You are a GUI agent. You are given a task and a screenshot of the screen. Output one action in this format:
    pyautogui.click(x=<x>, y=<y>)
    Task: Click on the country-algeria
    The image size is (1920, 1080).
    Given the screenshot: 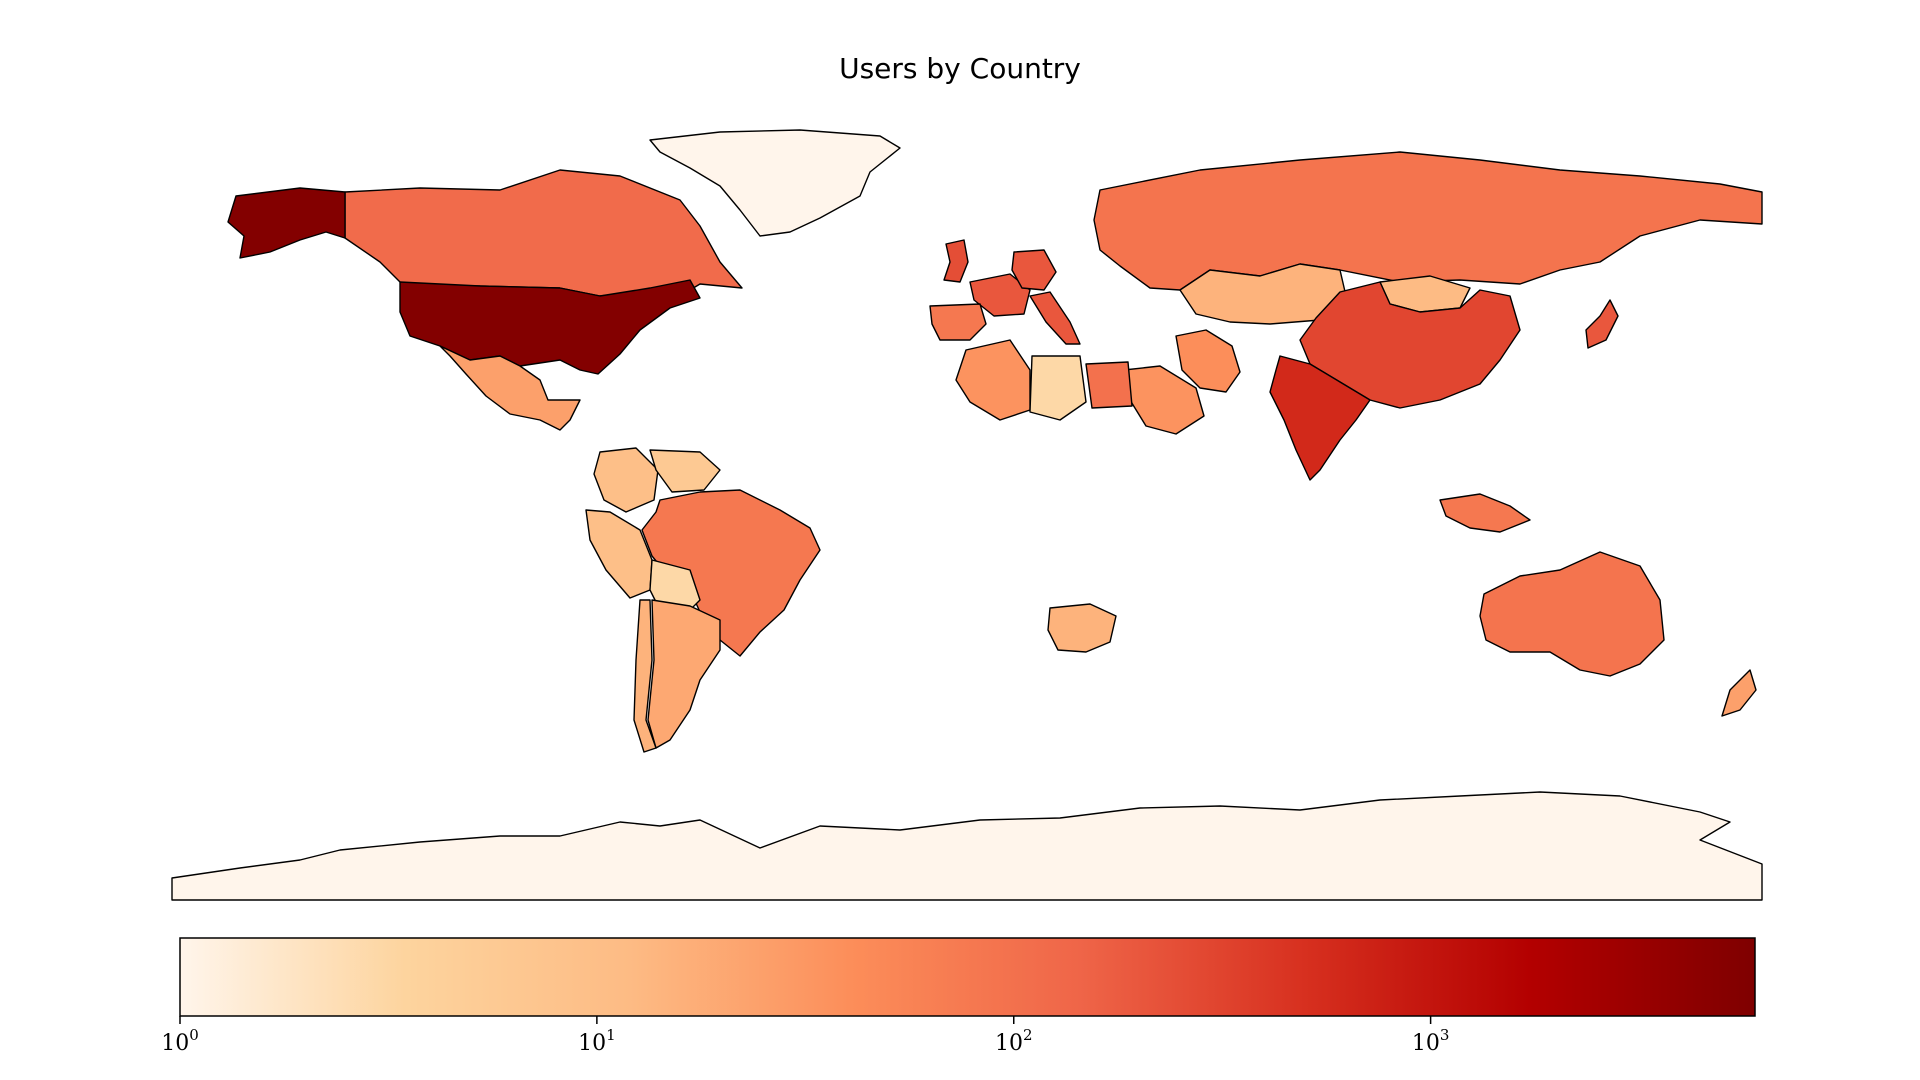 What is the action you would take?
    pyautogui.click(x=993, y=380)
    